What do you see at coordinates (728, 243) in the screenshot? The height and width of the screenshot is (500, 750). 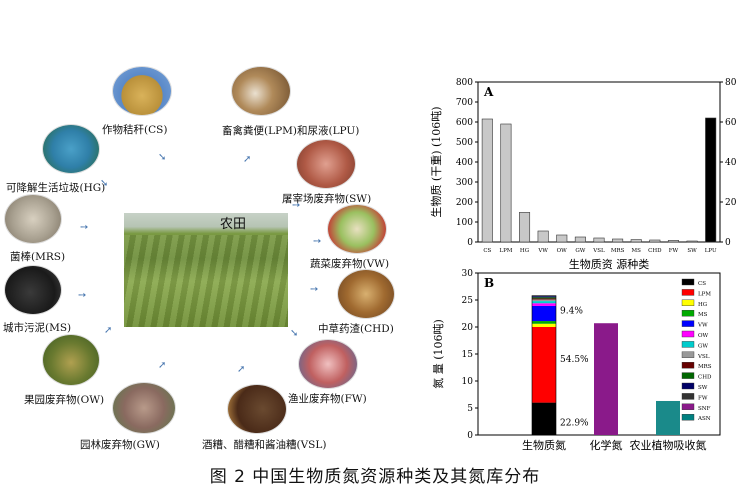 I see `chart-a-y2tick-label: 0` at bounding box center [728, 243].